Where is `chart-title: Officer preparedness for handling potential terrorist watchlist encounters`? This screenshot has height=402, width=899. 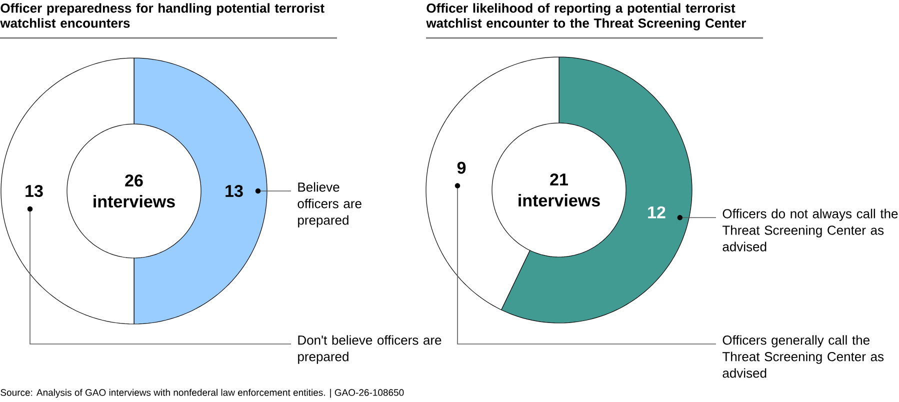 chart-title: Officer preparedness for handling potential terrorist watchlist encounters is located at coordinates (162, 15).